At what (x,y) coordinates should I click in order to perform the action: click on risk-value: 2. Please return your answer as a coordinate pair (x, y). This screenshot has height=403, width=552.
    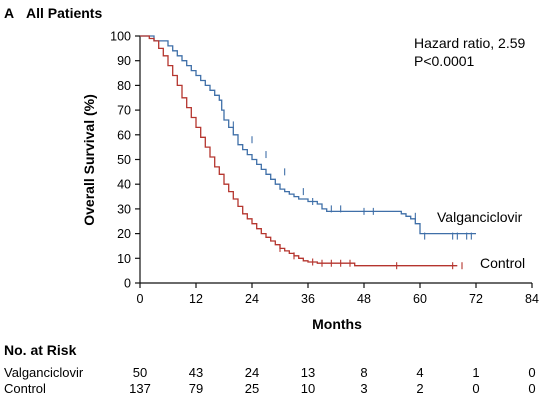
    Looking at the image, I should click on (419, 388).